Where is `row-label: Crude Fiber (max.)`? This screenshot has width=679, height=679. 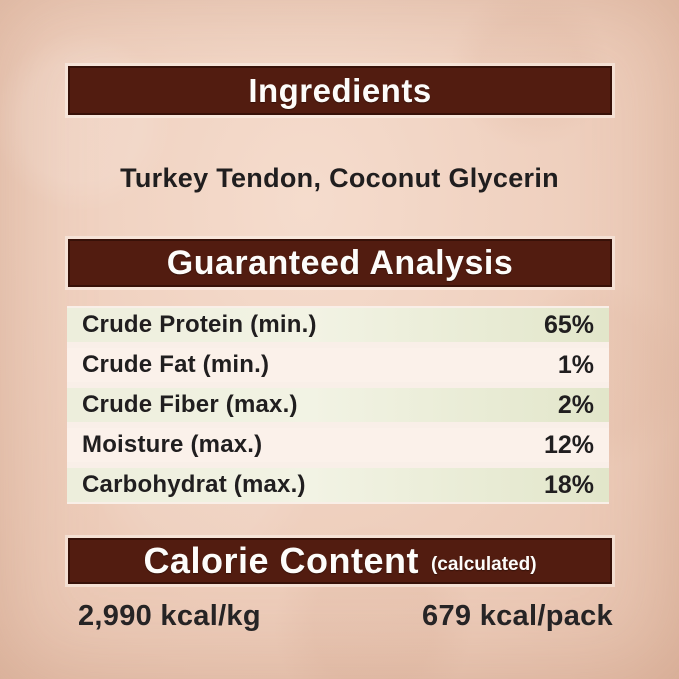
row-label: Crude Fiber (max.) is located at coordinates (190, 404).